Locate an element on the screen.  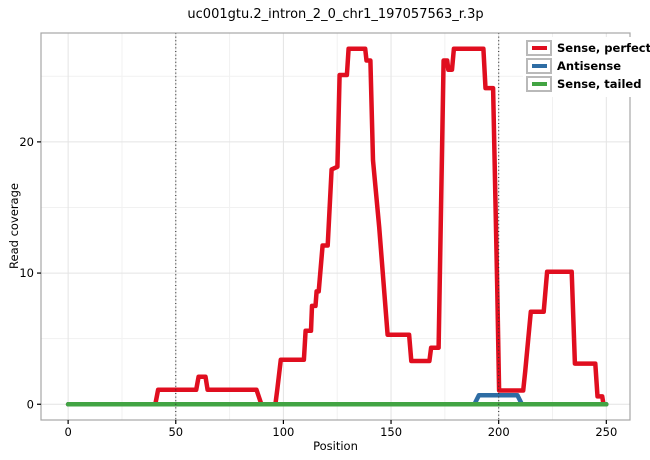
legend-item-sense-tailed: Sense, tailed is located at coordinates (588, 84).